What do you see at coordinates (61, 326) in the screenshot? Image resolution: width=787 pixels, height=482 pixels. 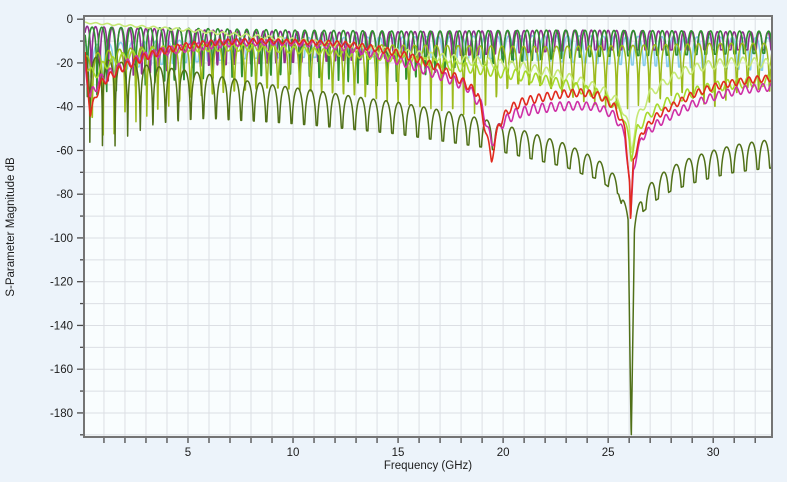 I see `y-tick-label: -140` at bounding box center [61, 326].